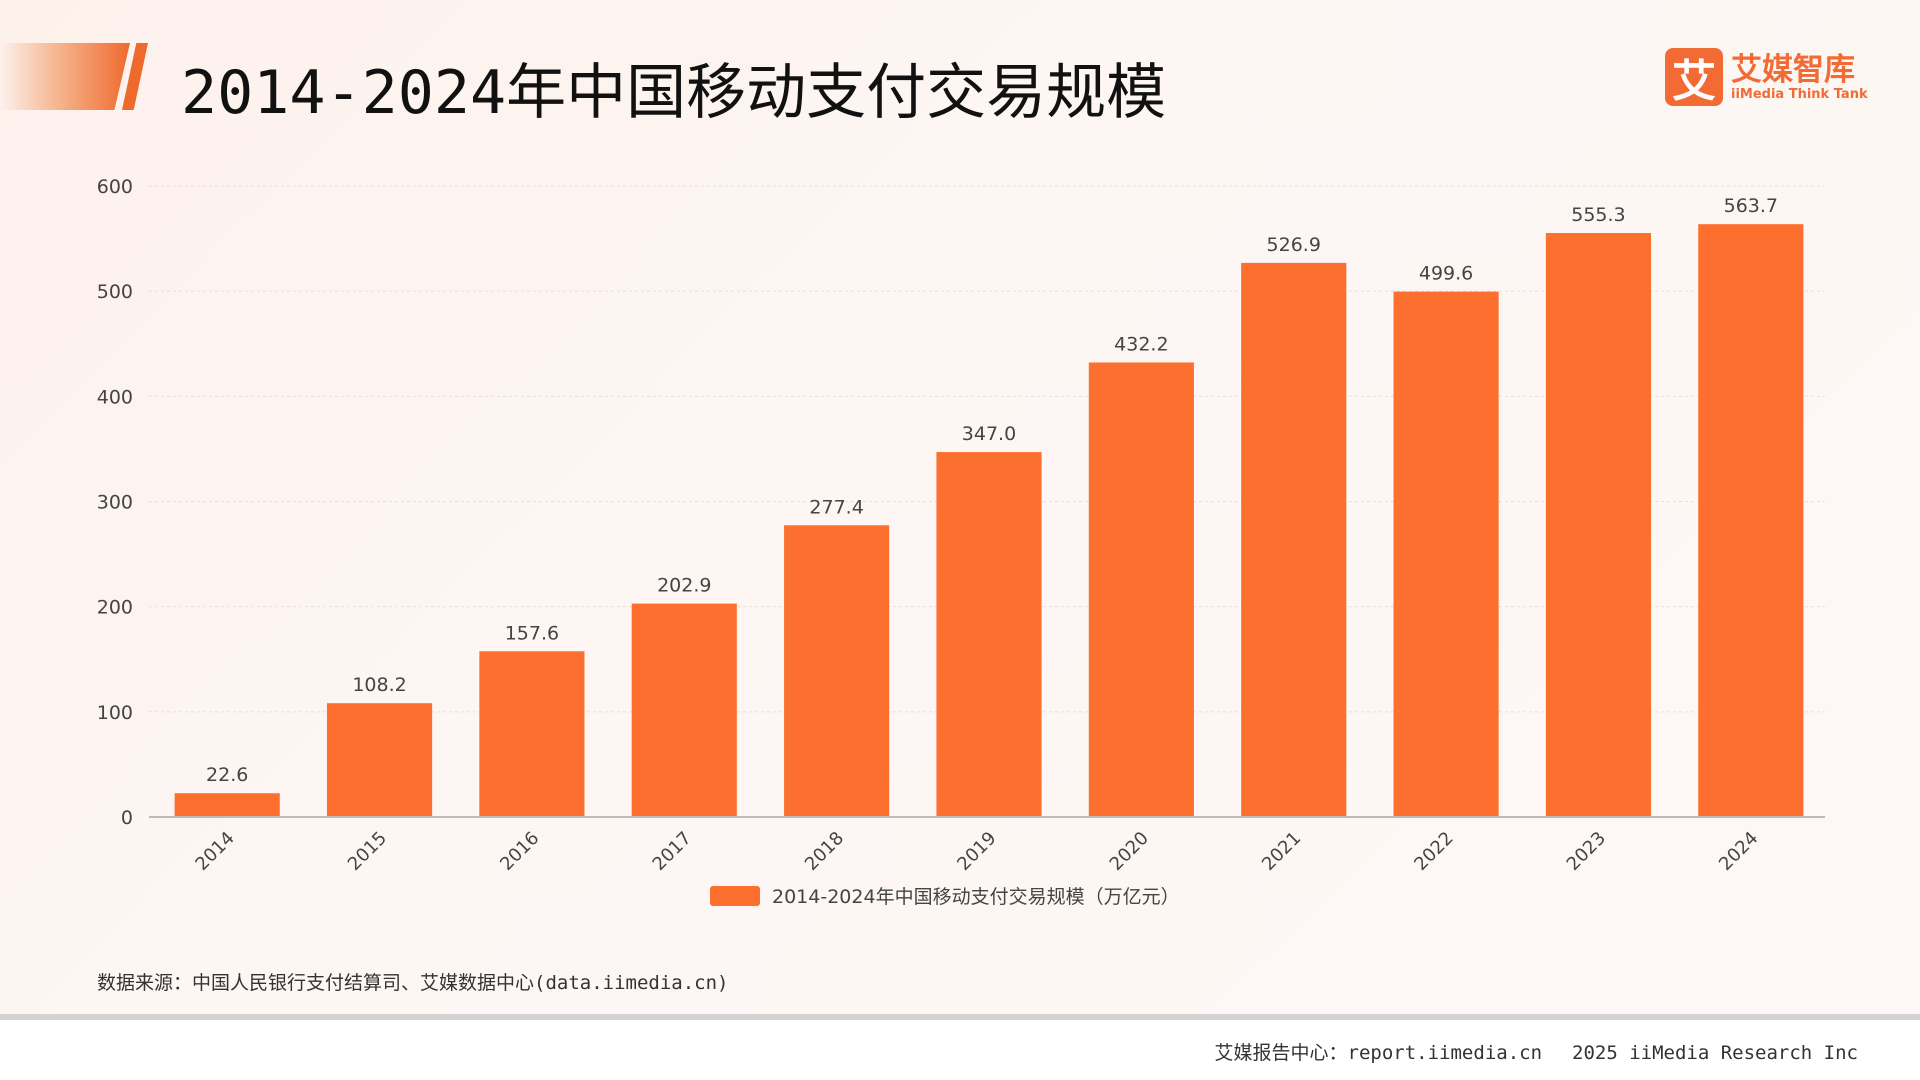 This screenshot has width=1920, height=1080. I want to click on data-label: 108.2, so click(379, 685).